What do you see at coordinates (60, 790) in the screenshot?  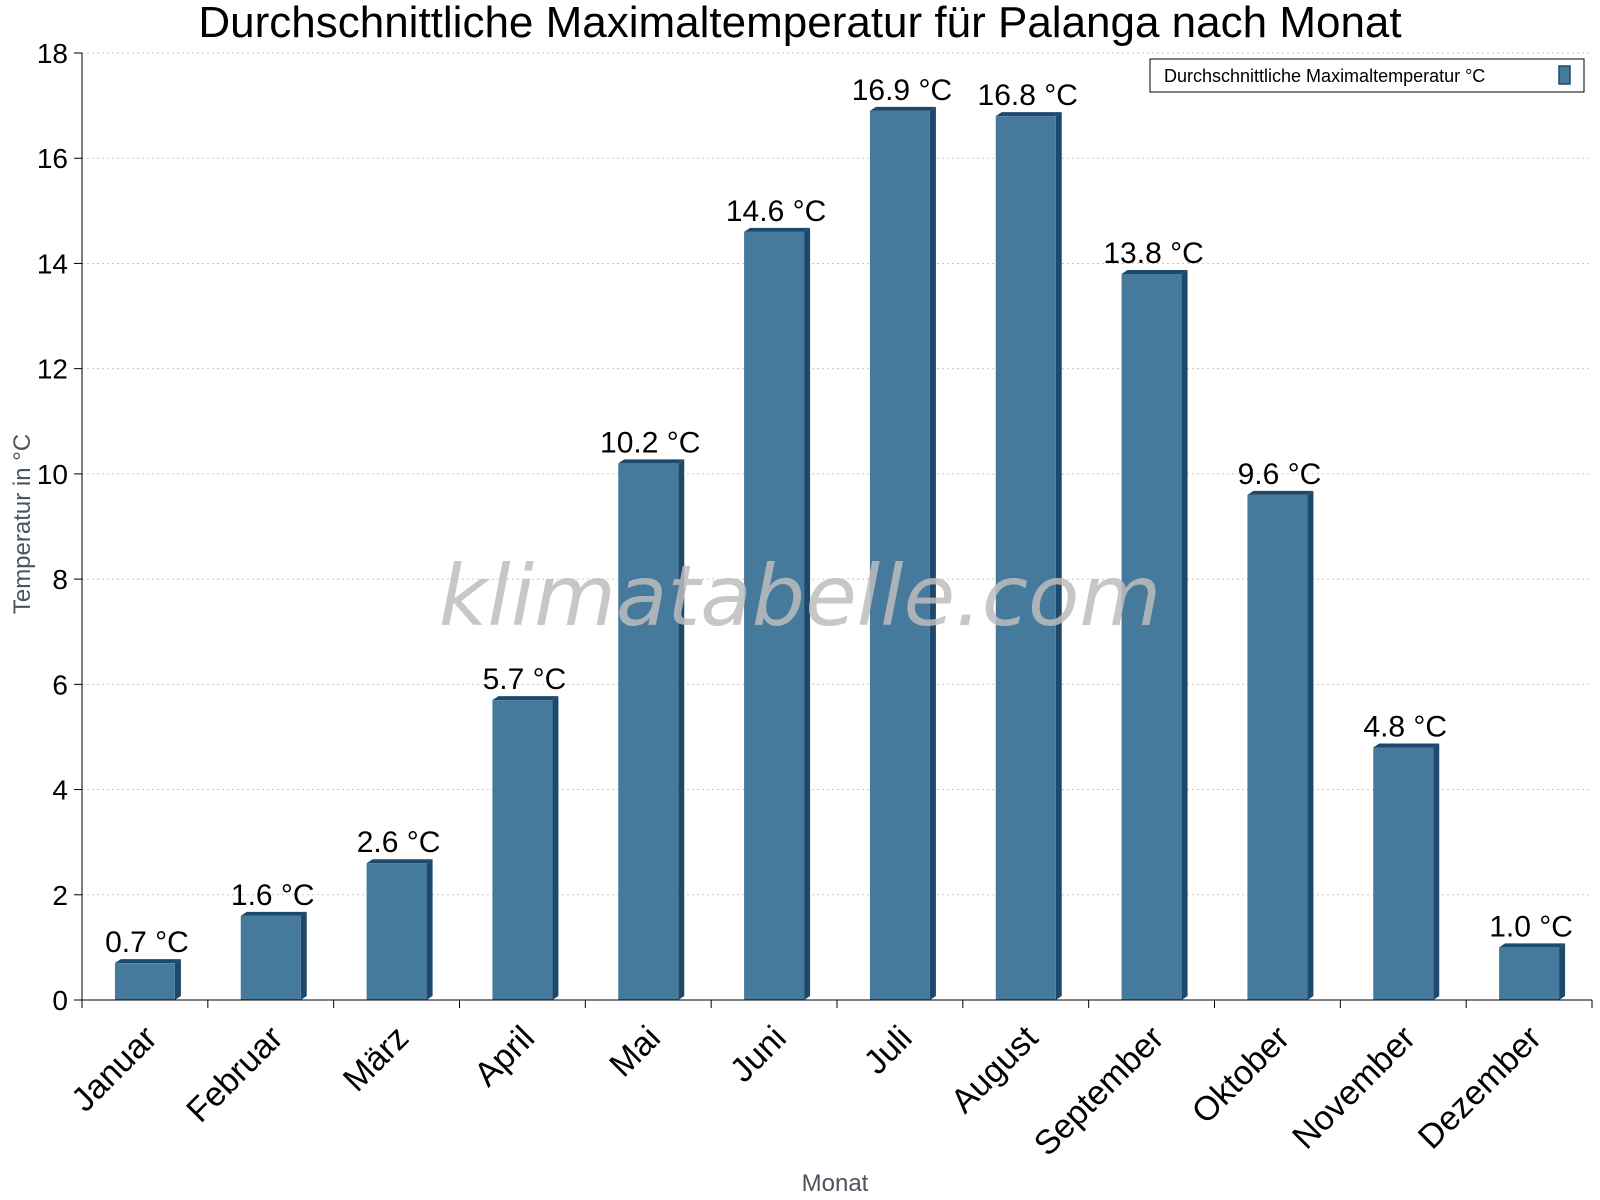 I see `y-tick-label: 4` at bounding box center [60, 790].